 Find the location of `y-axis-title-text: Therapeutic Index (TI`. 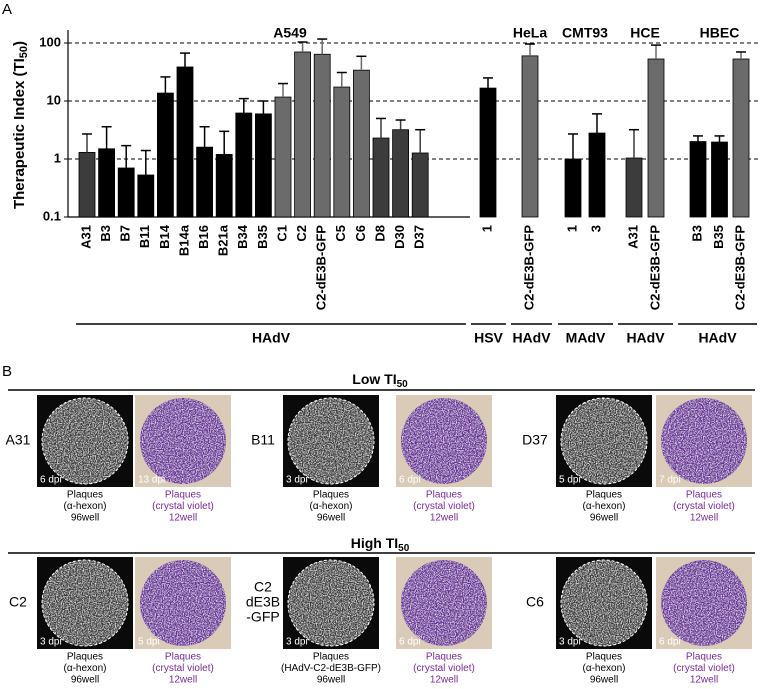

y-axis-title-text: Therapeutic Index (TI is located at coordinates (19, 133).